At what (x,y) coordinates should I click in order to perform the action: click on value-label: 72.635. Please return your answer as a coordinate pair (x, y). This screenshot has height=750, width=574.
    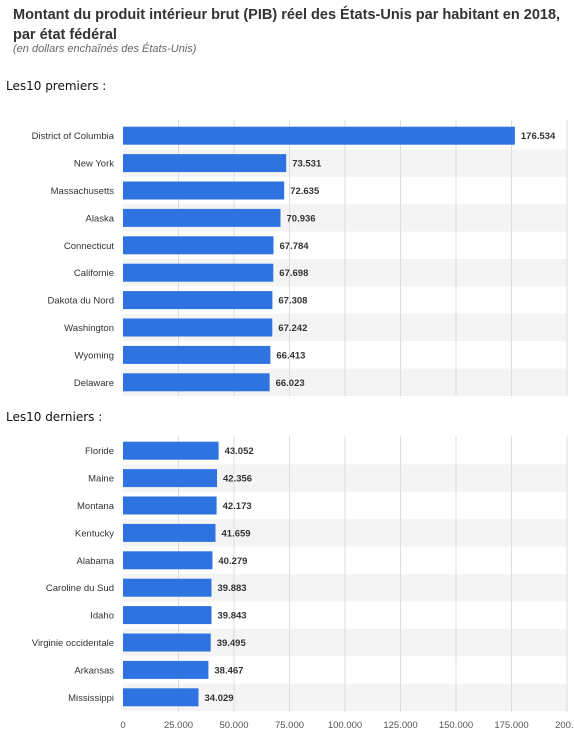
    Looking at the image, I should click on (305, 191).